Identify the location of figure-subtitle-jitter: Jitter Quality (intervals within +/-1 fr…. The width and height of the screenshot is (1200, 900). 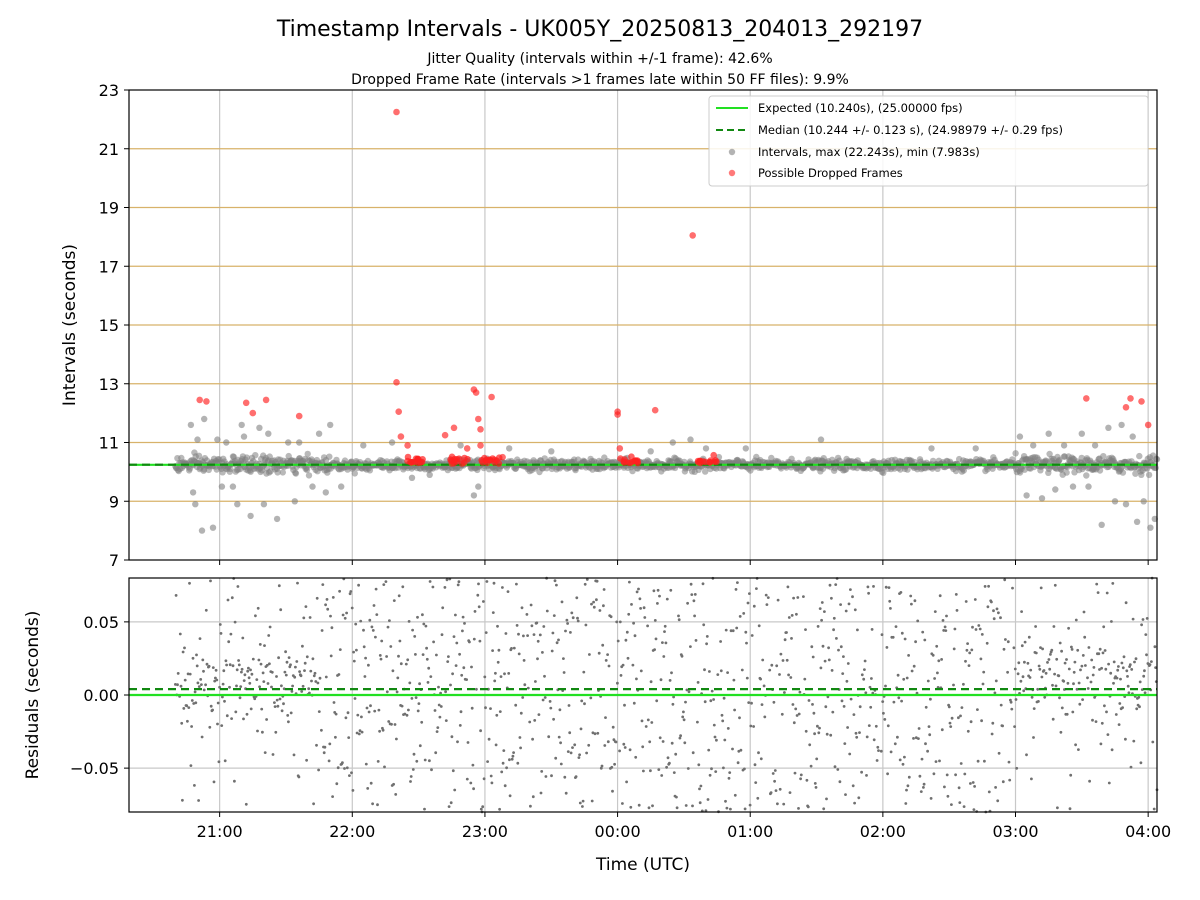
(599, 59).